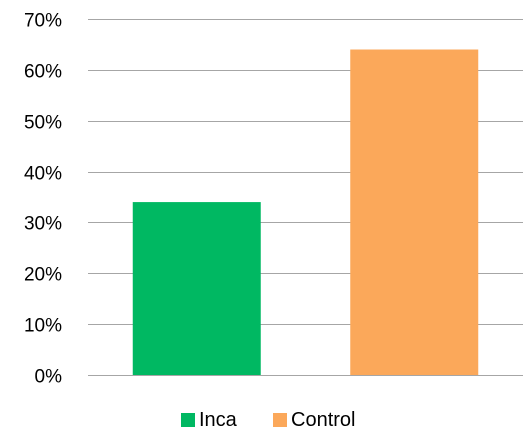  Describe the element at coordinates (43, 224) in the screenshot. I see `y-tick-label: 30%` at that location.